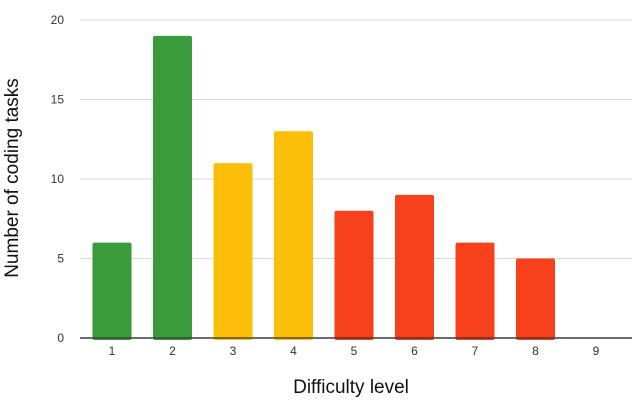 The image size is (640, 400). What do you see at coordinates (293, 351) in the screenshot?
I see `x-tick-label: 4` at bounding box center [293, 351].